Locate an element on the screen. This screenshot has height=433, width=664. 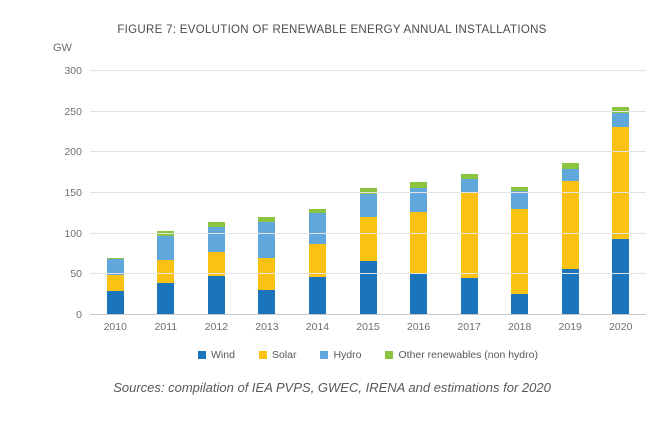
bar-2015 is located at coordinates (368, 251).